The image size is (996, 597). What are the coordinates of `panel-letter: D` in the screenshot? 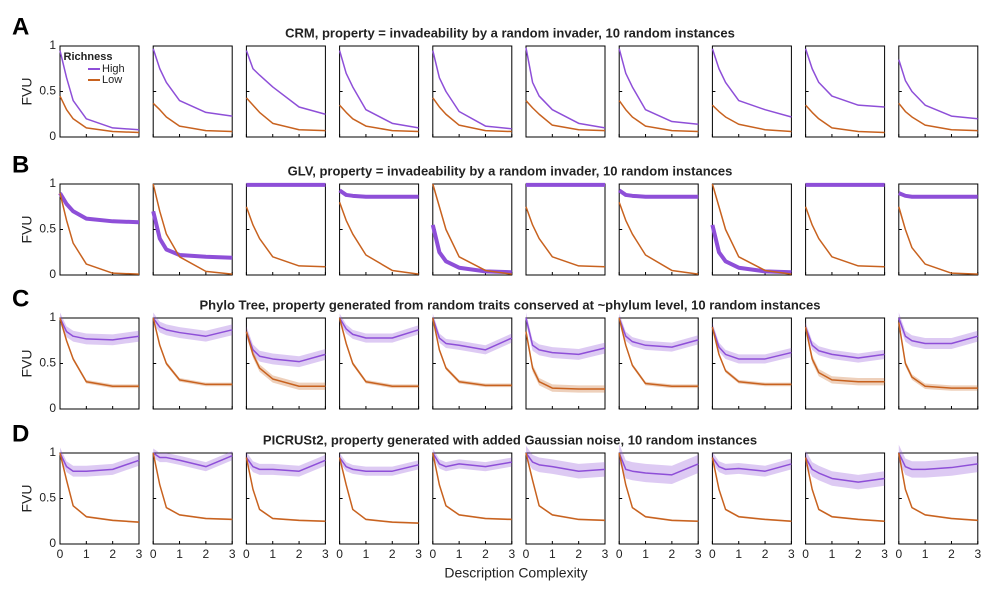 It's located at (20, 433).